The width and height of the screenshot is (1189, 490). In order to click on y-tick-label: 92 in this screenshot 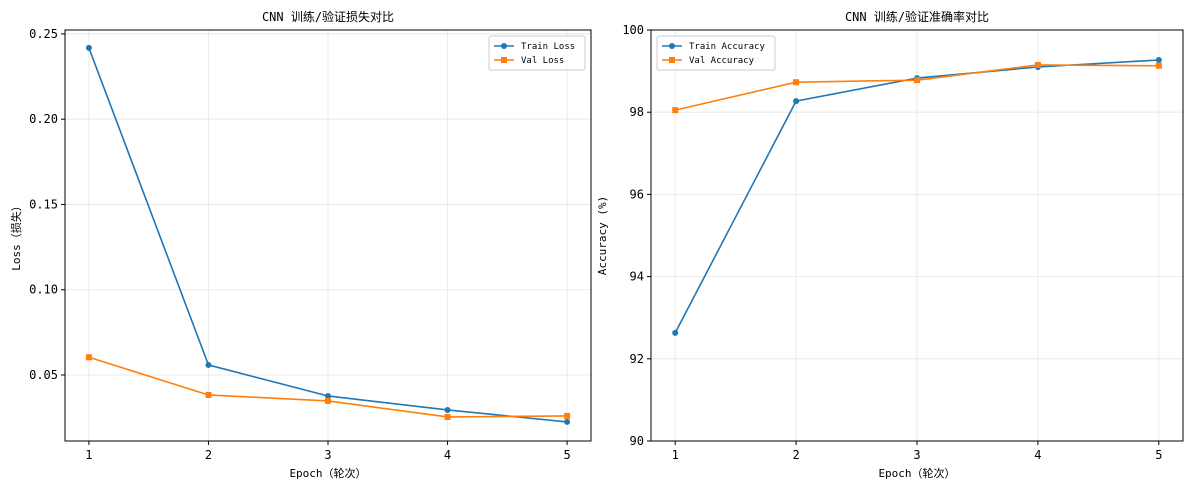, I will do `click(637, 359)`.